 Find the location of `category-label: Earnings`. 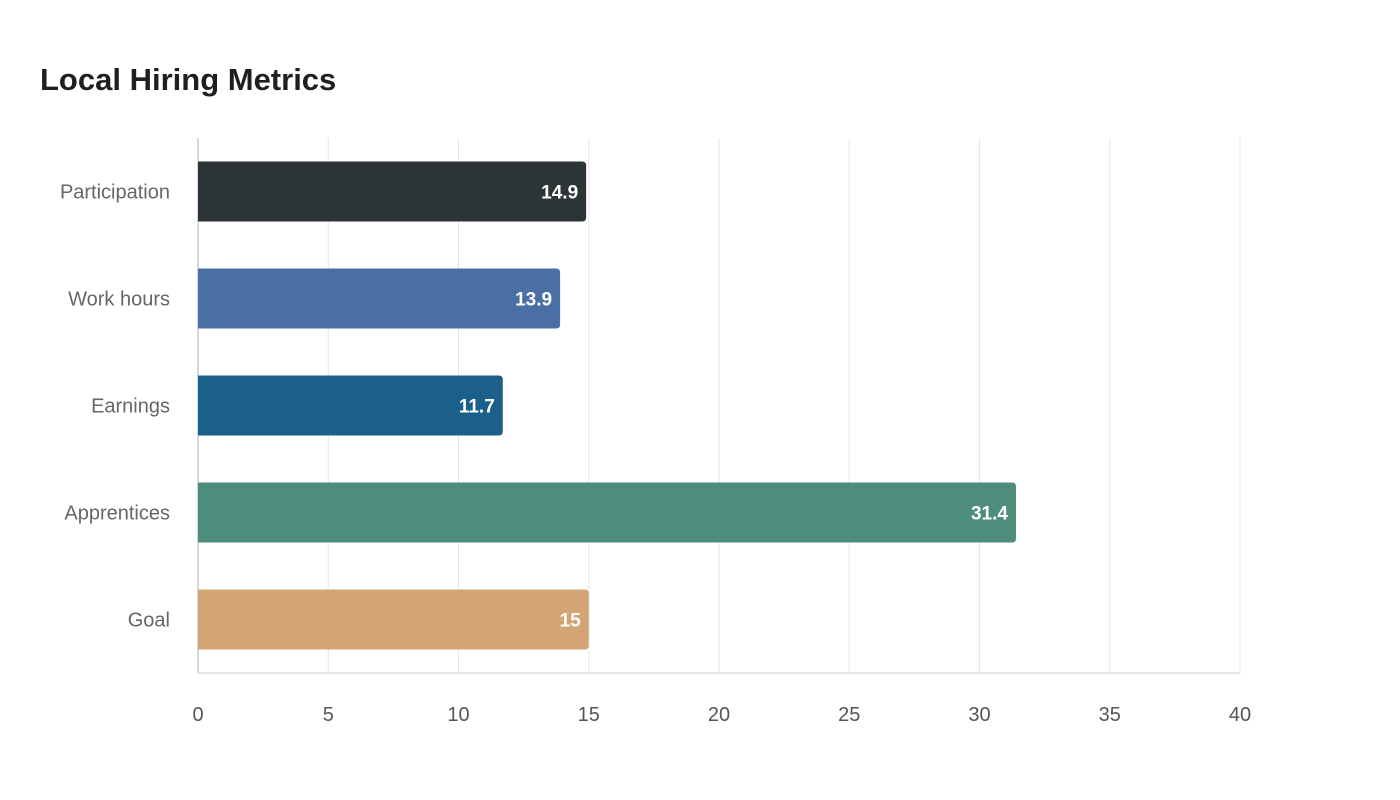

category-label: Earnings is located at coordinates (130, 407).